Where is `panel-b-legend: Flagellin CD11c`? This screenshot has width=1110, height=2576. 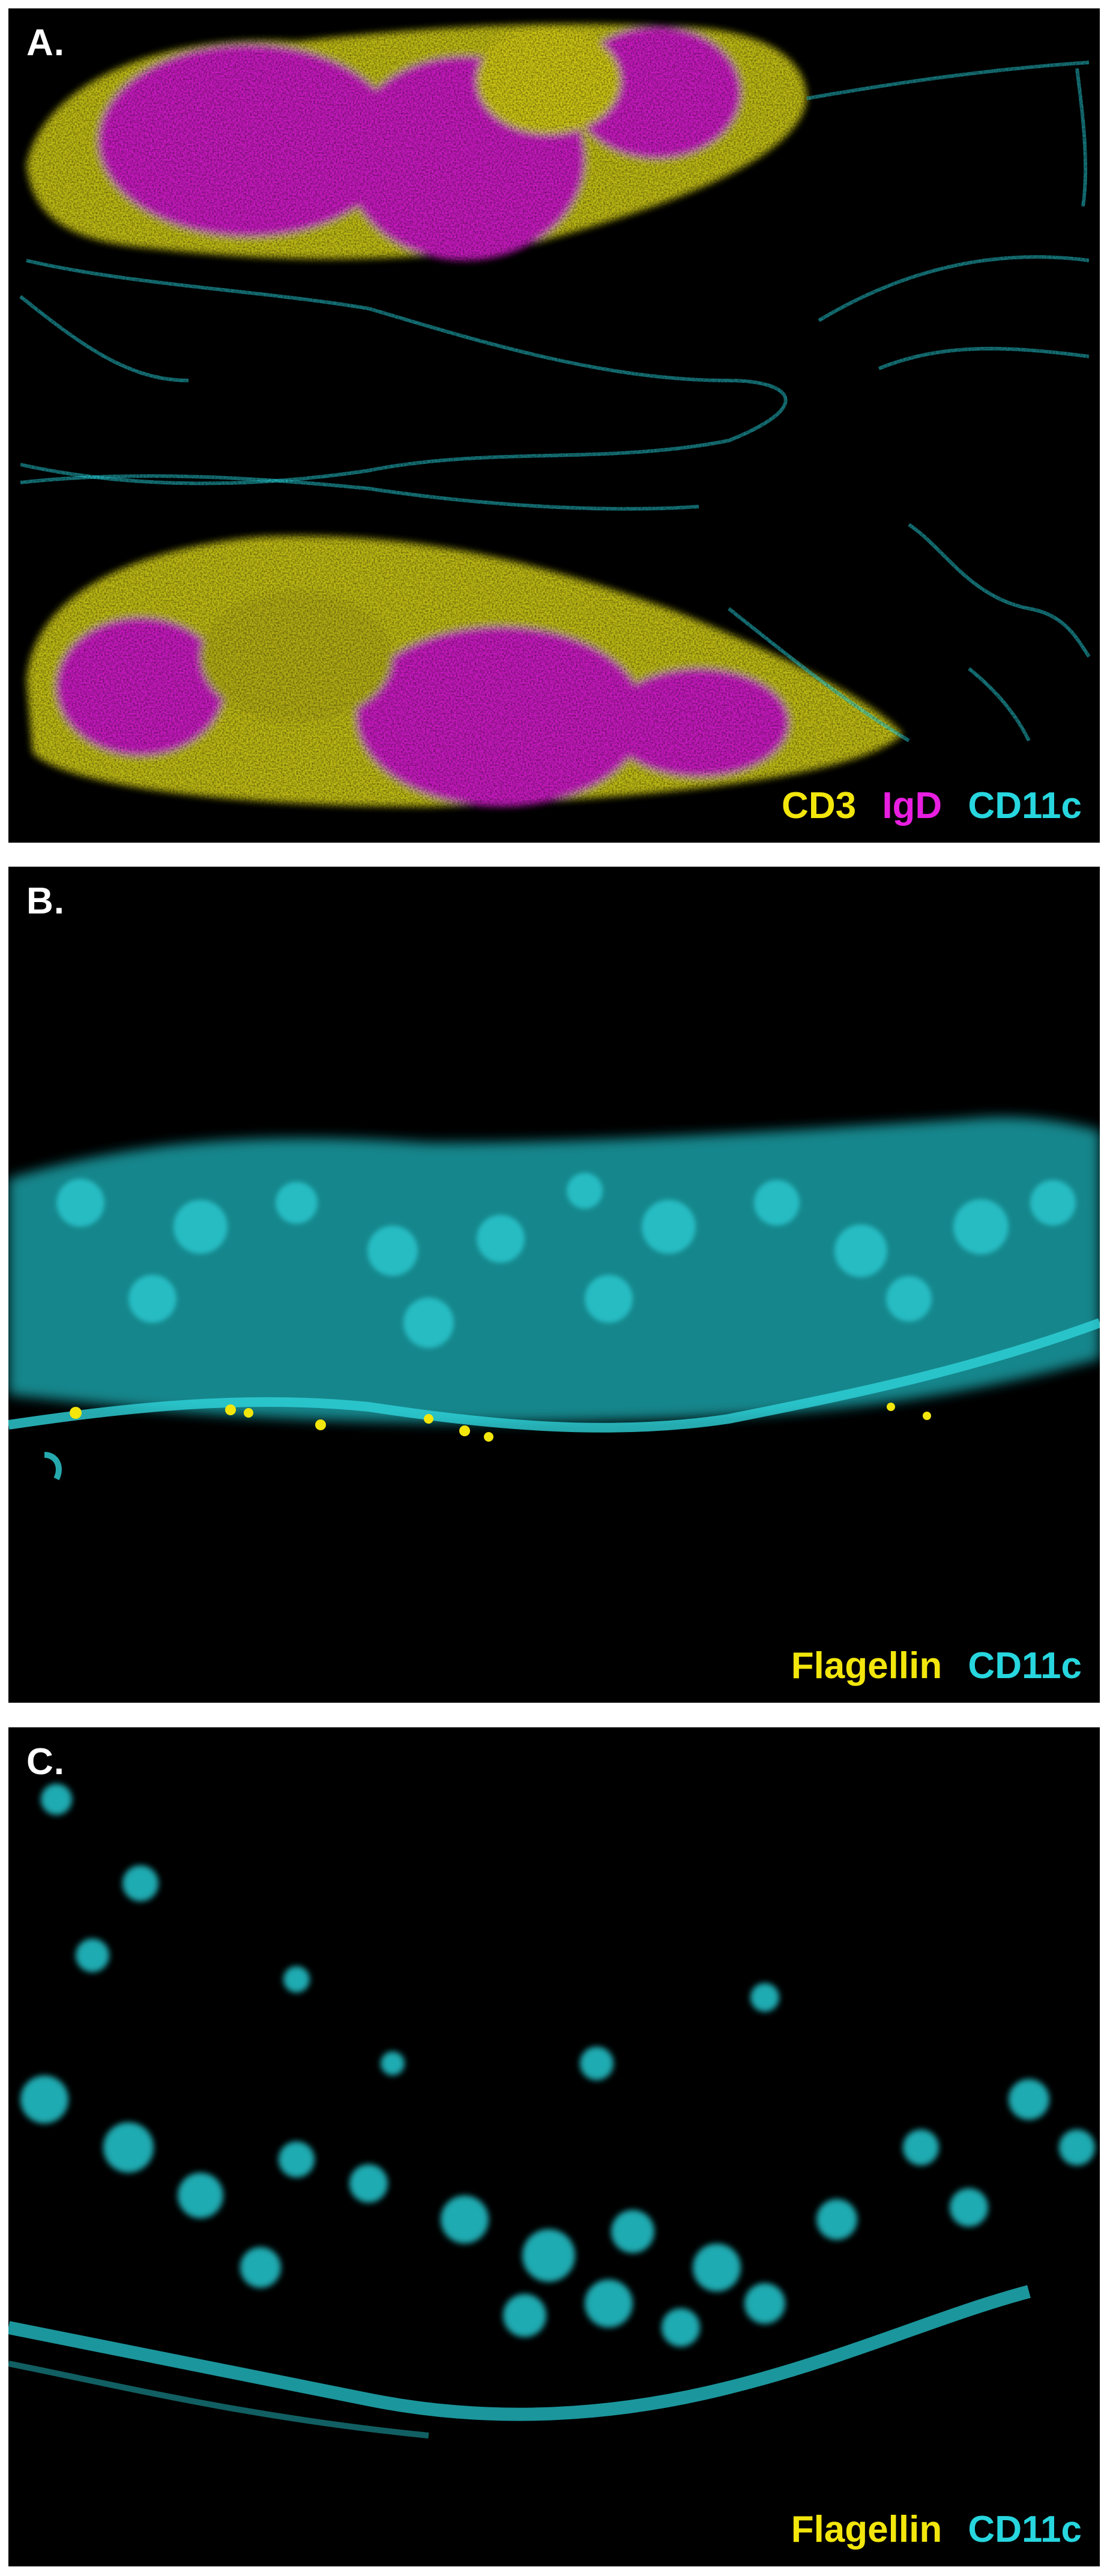 panel-b-legend: Flagellin CD11c is located at coordinates (929, 1666).